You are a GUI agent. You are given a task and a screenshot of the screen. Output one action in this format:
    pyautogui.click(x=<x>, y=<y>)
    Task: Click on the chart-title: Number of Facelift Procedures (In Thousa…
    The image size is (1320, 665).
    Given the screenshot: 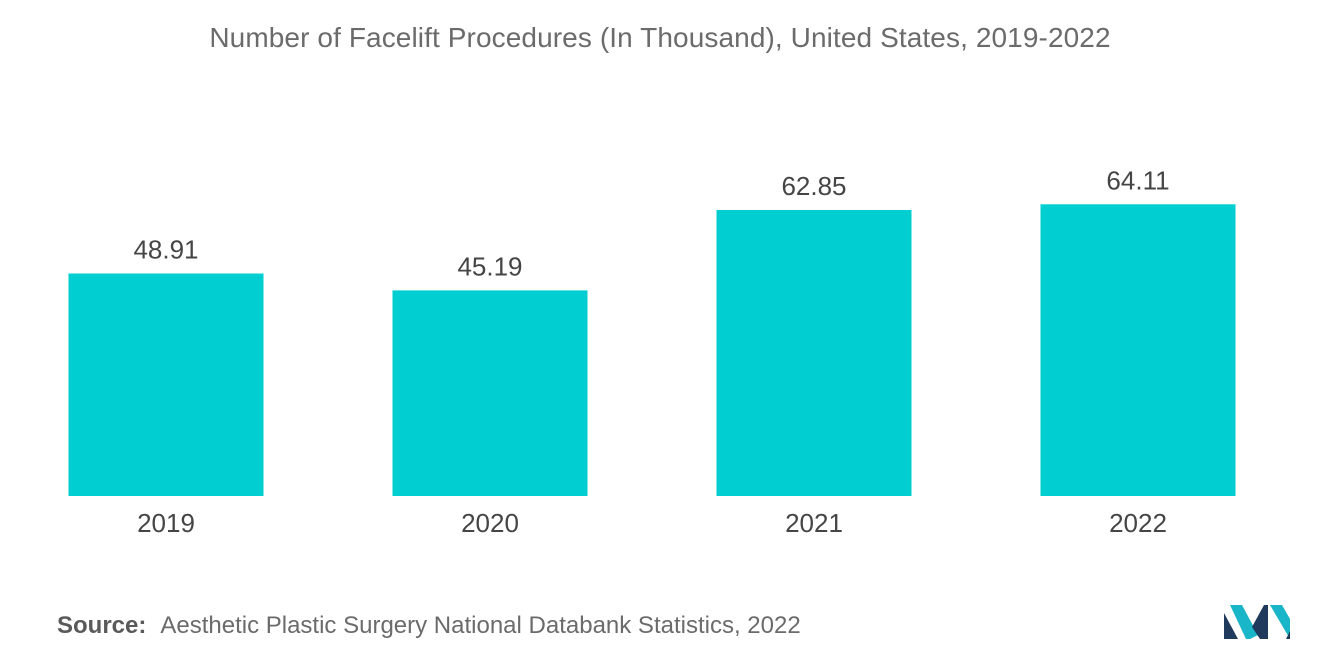 What is the action you would take?
    pyautogui.click(x=660, y=37)
    